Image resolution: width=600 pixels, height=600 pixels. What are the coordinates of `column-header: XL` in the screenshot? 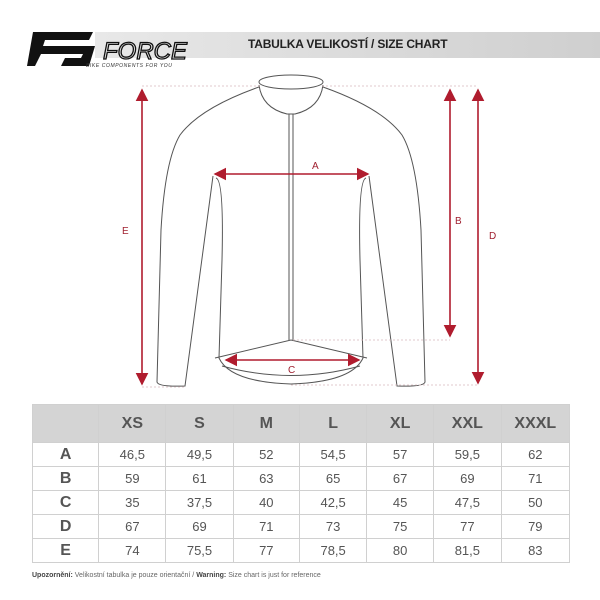 It's located at (400, 423).